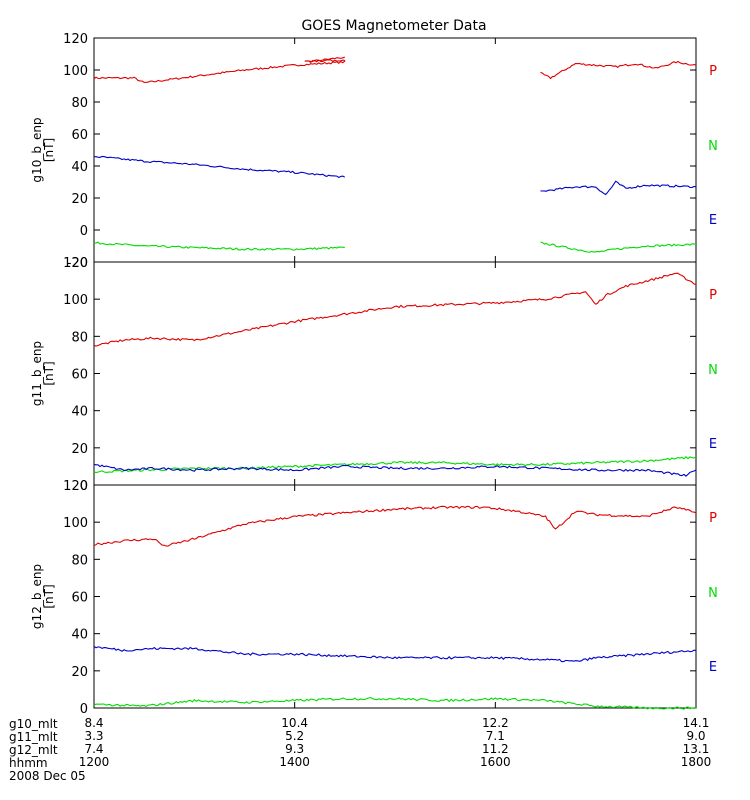  What do you see at coordinates (393, 26) in the screenshot?
I see `chart-title: GOES Magnetometer Data` at bounding box center [393, 26].